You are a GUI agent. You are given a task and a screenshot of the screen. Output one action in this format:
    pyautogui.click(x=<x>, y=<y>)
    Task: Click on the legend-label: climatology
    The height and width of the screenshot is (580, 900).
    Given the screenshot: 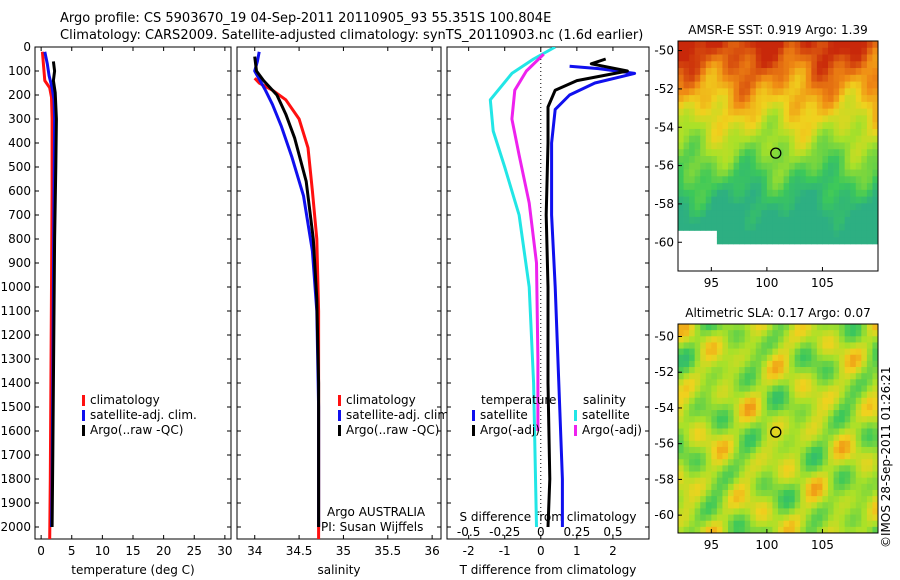 What is the action you would take?
    pyautogui.click(x=125, y=400)
    